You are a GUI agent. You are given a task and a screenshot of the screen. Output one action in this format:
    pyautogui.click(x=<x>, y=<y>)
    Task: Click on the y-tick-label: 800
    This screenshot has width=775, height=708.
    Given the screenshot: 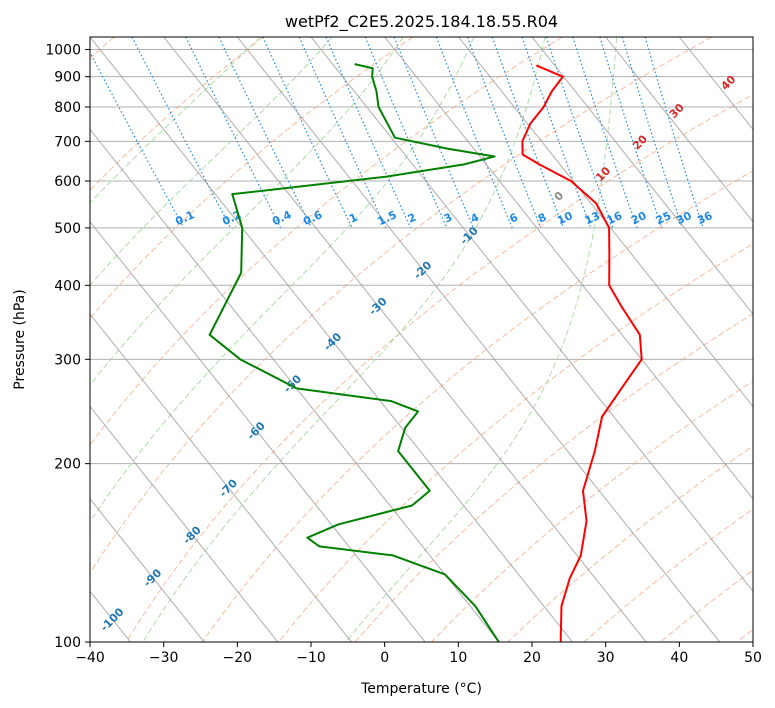 What is the action you would take?
    pyautogui.click(x=67, y=108)
    